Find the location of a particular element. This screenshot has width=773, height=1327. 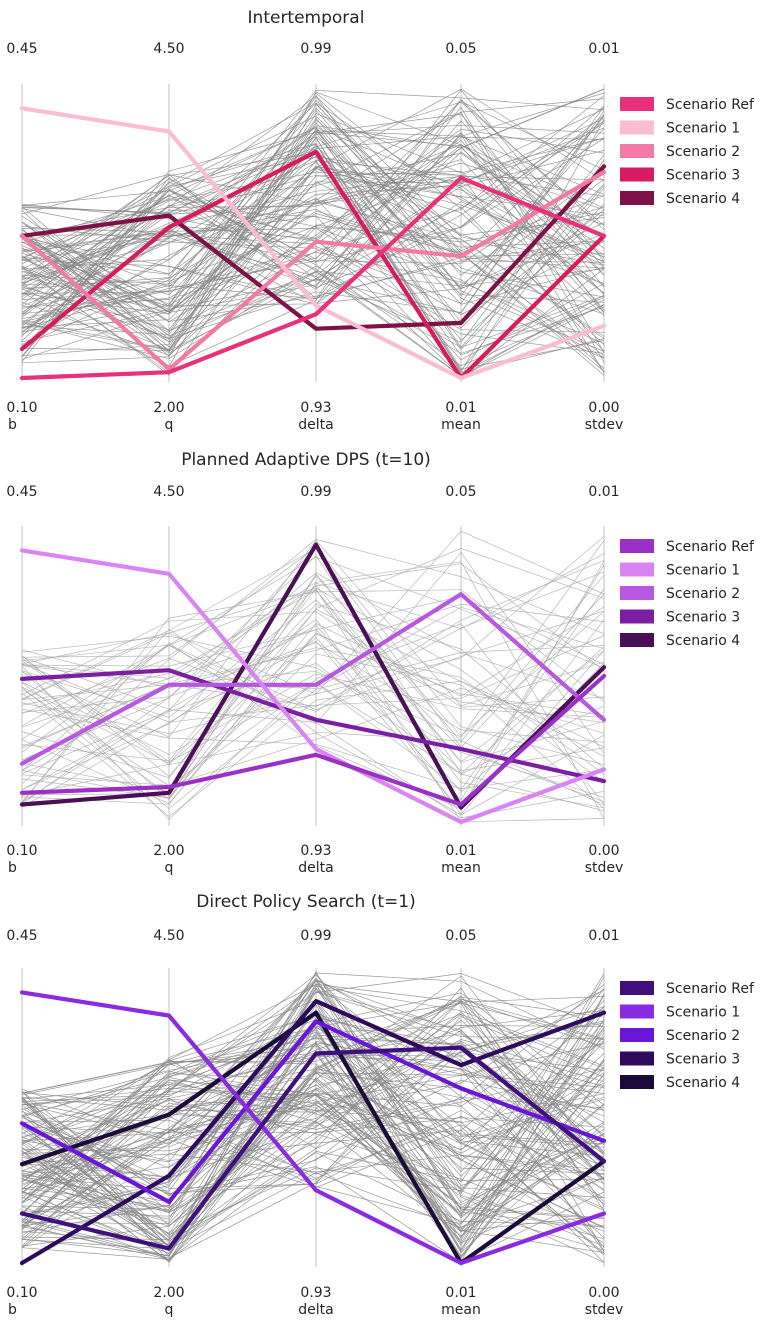

legend-label: Scenario 3 is located at coordinates (703, 618).